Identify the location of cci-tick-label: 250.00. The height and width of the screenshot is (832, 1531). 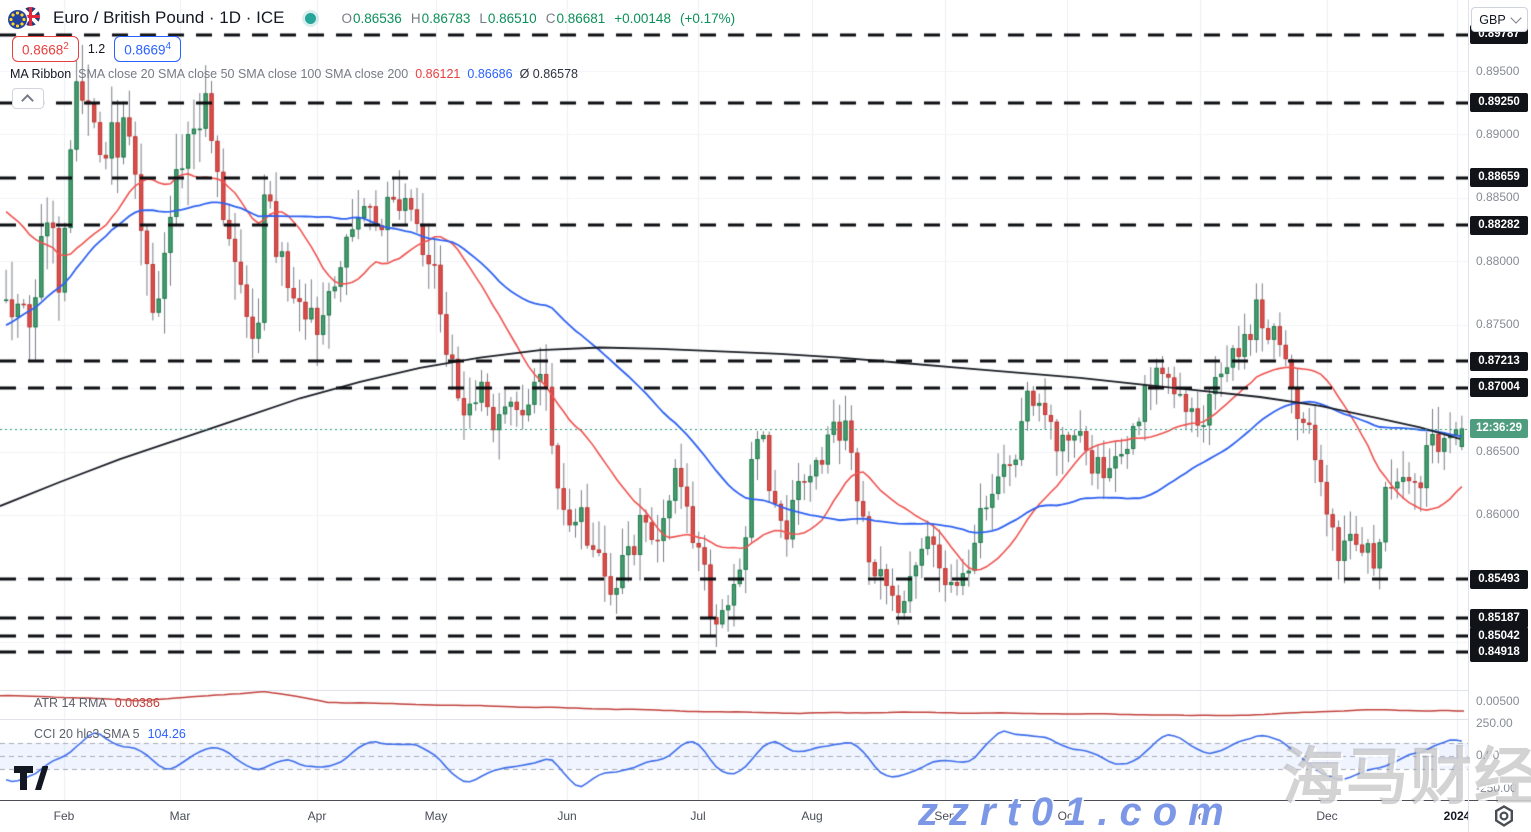
(1494, 722).